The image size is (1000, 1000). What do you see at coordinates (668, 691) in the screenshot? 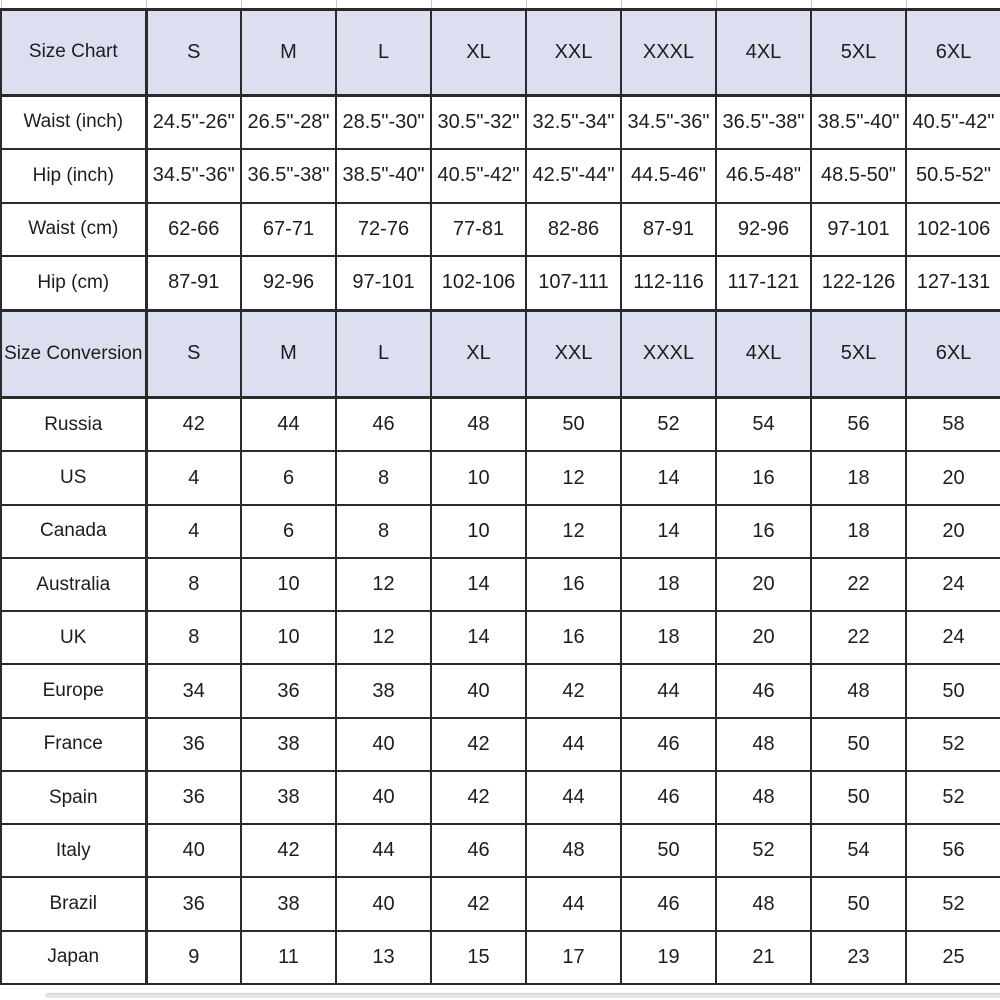
I see `value-cell: 44` at bounding box center [668, 691].